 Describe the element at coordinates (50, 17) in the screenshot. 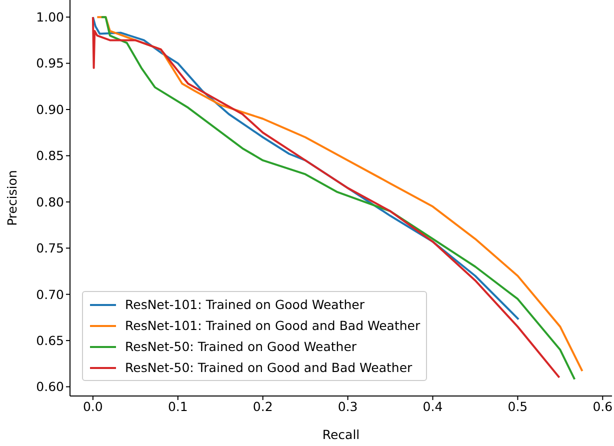

I see `y-tick-label: 1.00` at that location.